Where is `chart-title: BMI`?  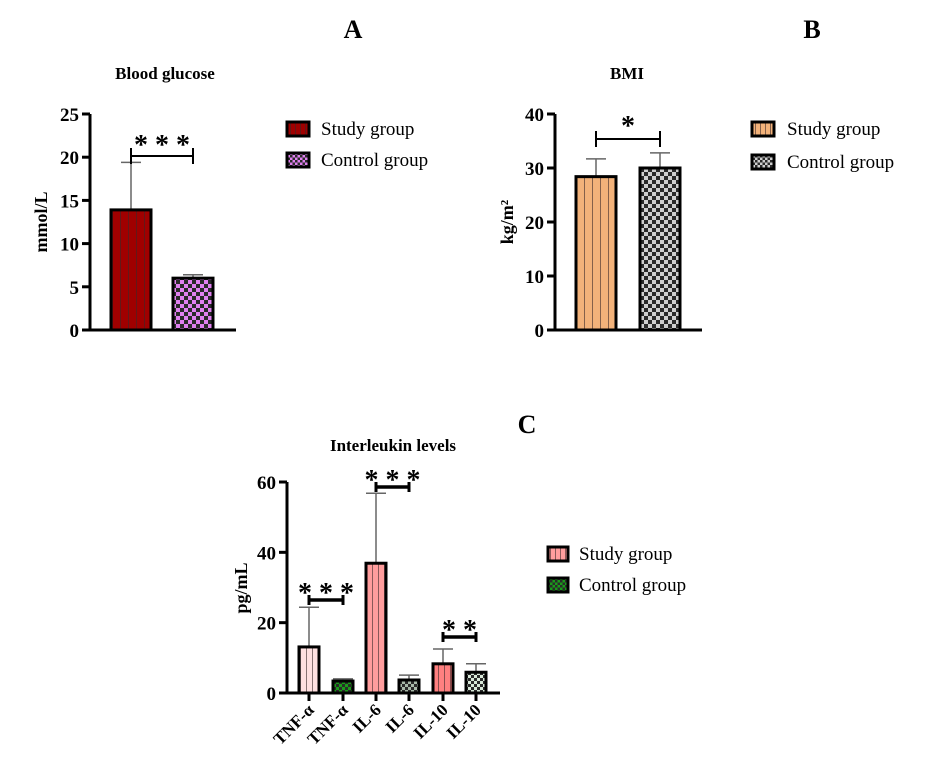
chart-title: BMI is located at coordinates (627, 73).